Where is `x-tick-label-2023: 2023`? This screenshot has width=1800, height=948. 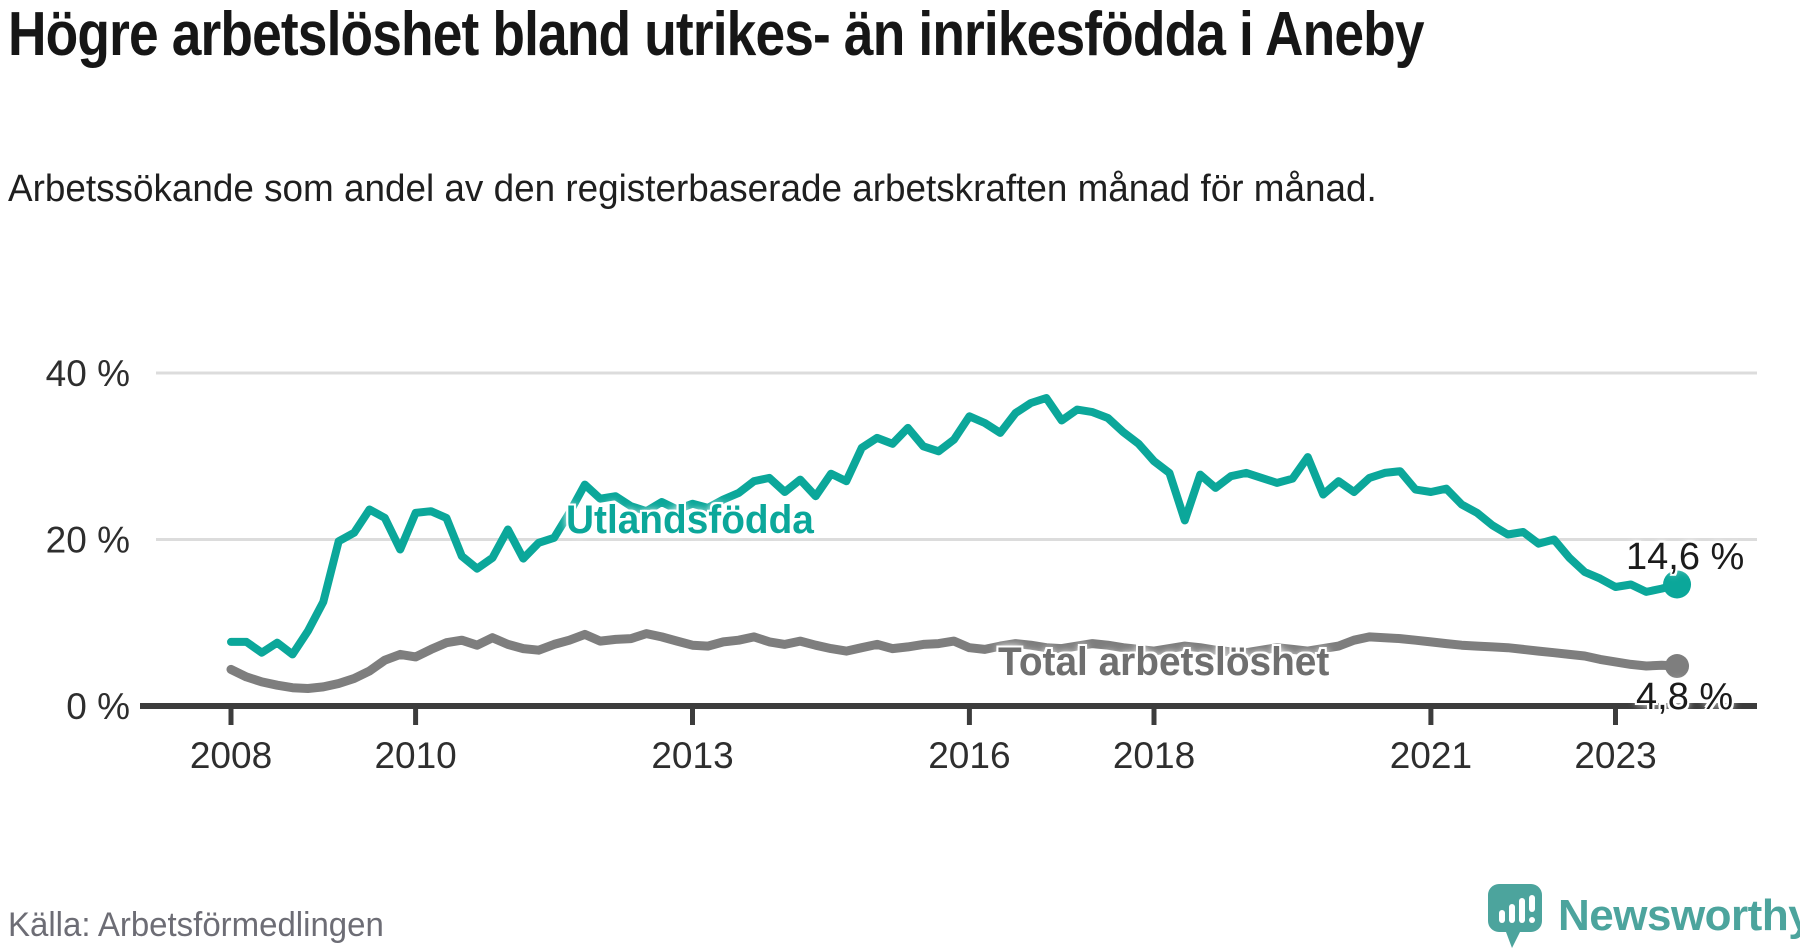 x-tick-label-2023: 2023 is located at coordinates (1615, 755).